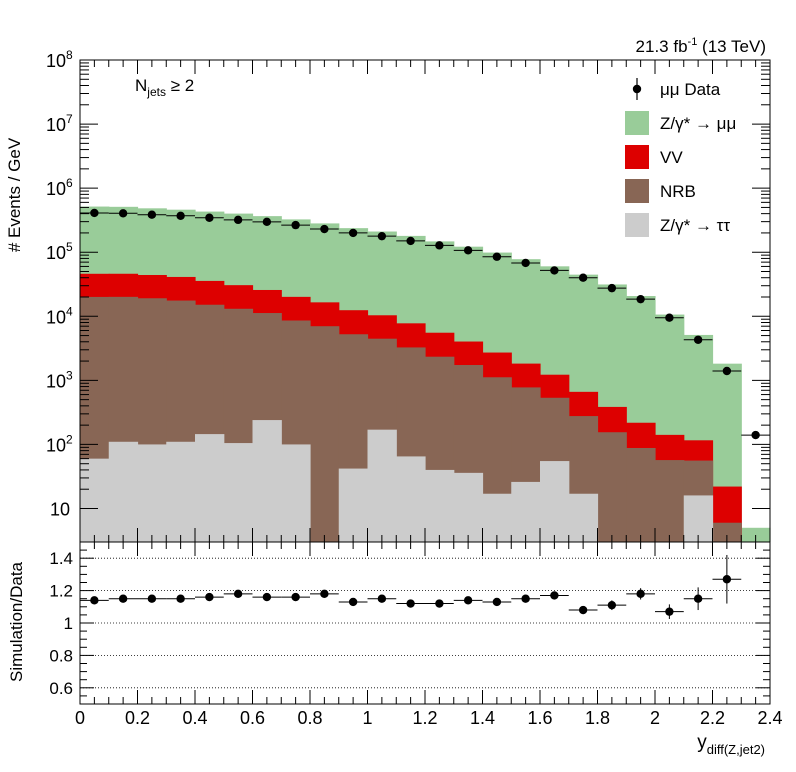 The height and width of the screenshot is (772, 796). I want to click on x-axis-label: ydiff(Z,jet2), so click(731, 744).